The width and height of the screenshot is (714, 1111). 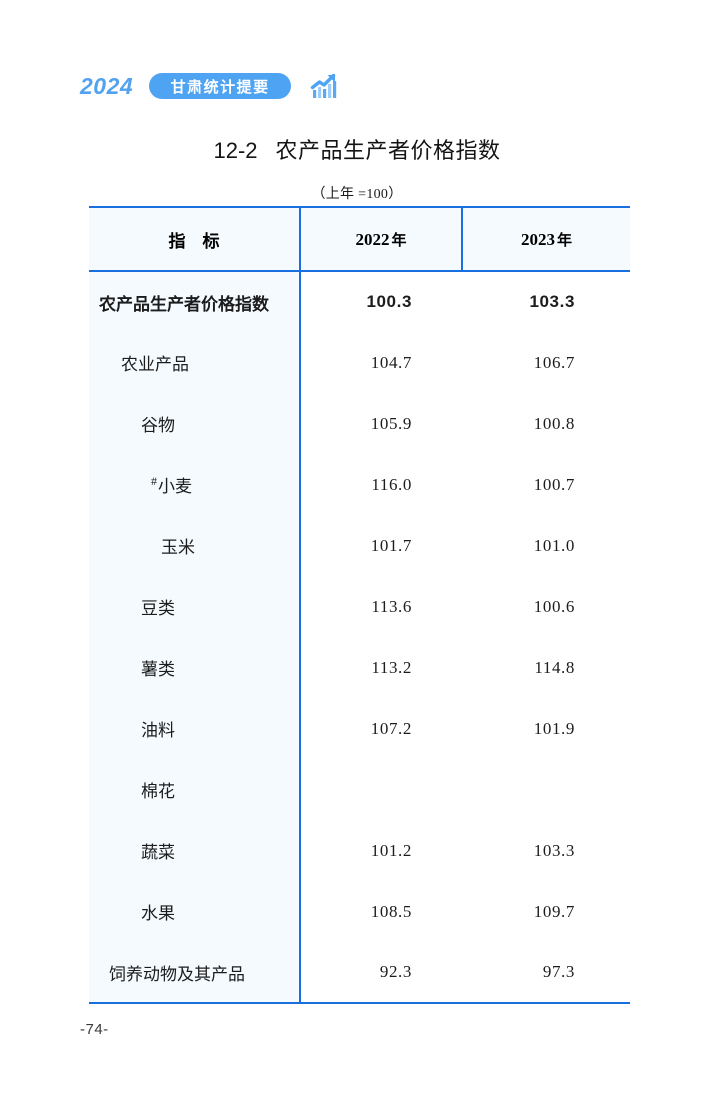 I want to click on row-label: 油料, so click(x=158, y=730).